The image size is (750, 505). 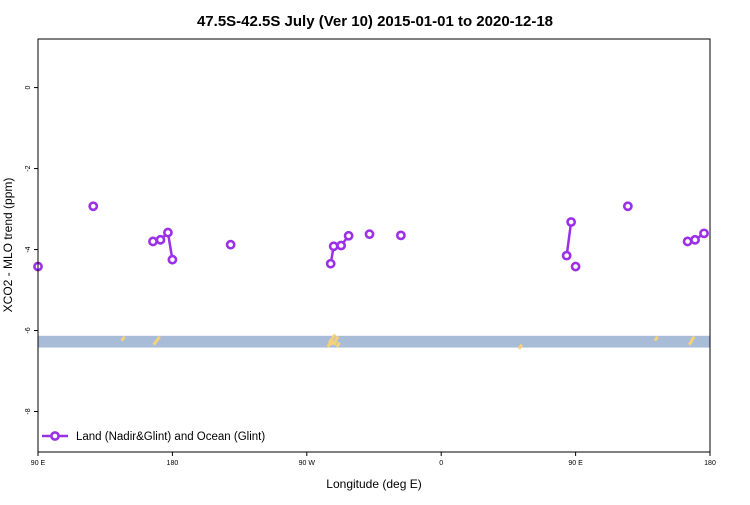 What do you see at coordinates (28, 88) in the screenshot?
I see `y-tick-label: 0` at bounding box center [28, 88].